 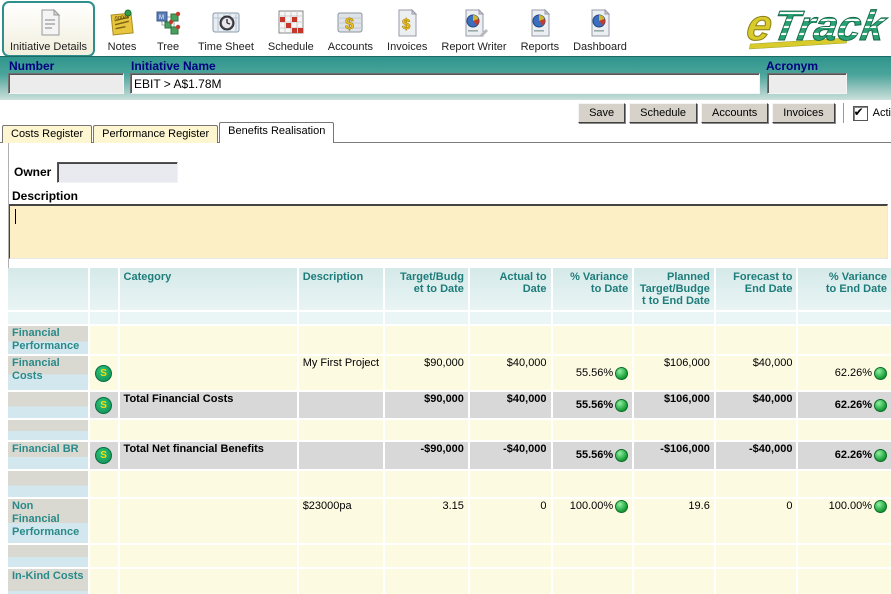 I want to click on col-forecast-end: Forecast to End Date, so click(x=757, y=289).